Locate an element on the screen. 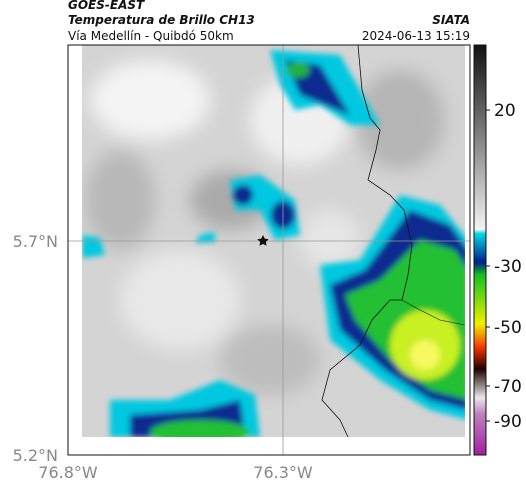 Image resolution: width=526 pixels, height=491 pixels. lon-label: 76.3°W is located at coordinates (283, 472).